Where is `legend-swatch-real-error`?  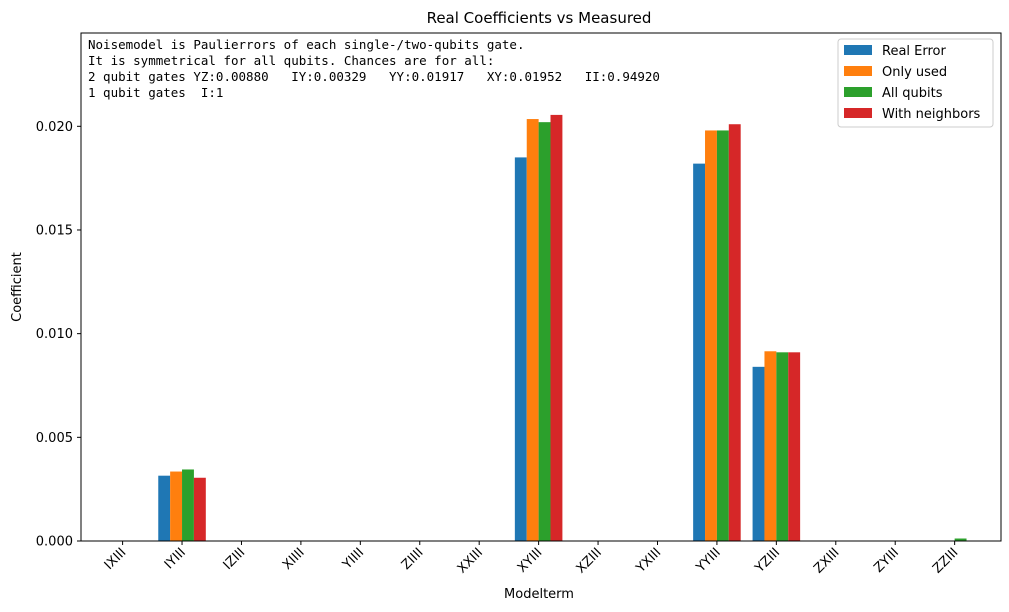 legend-swatch-real-error is located at coordinates (858, 50).